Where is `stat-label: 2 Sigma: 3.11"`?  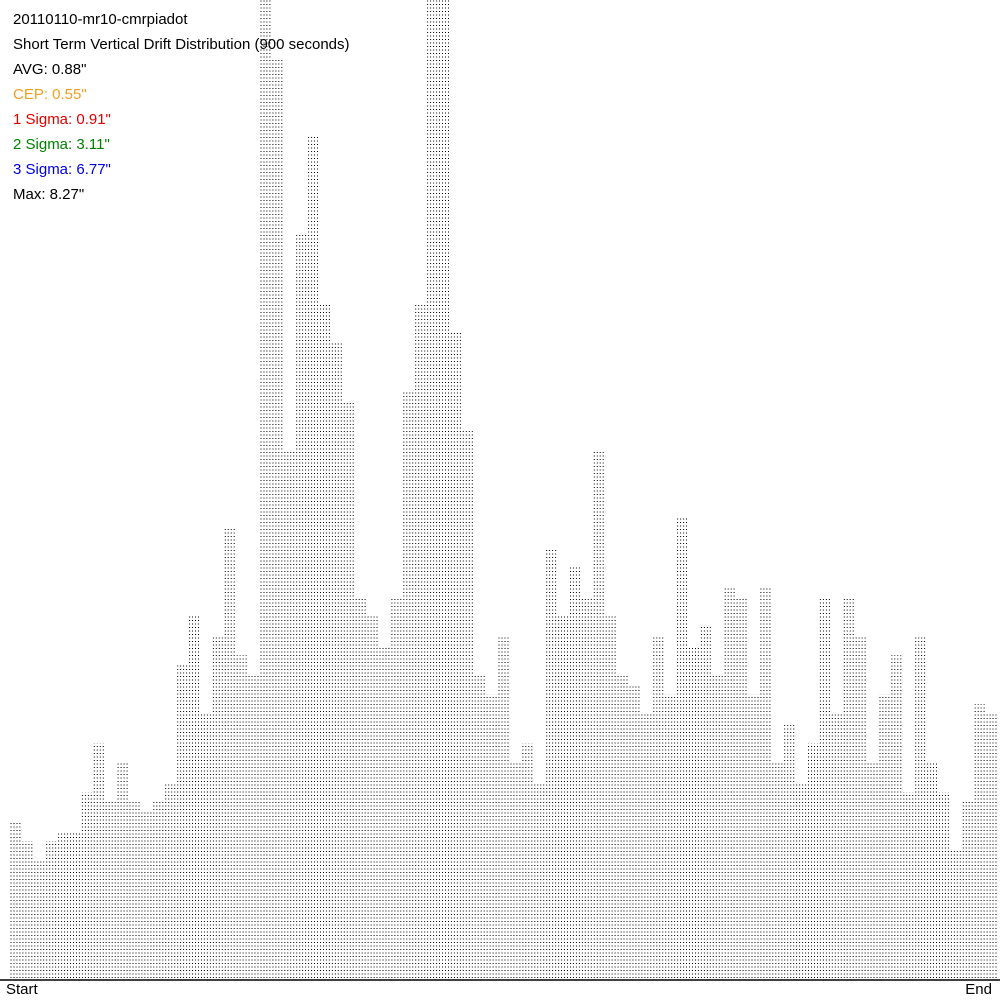
stat-label: 2 Sigma: 3.11" is located at coordinates (61, 144).